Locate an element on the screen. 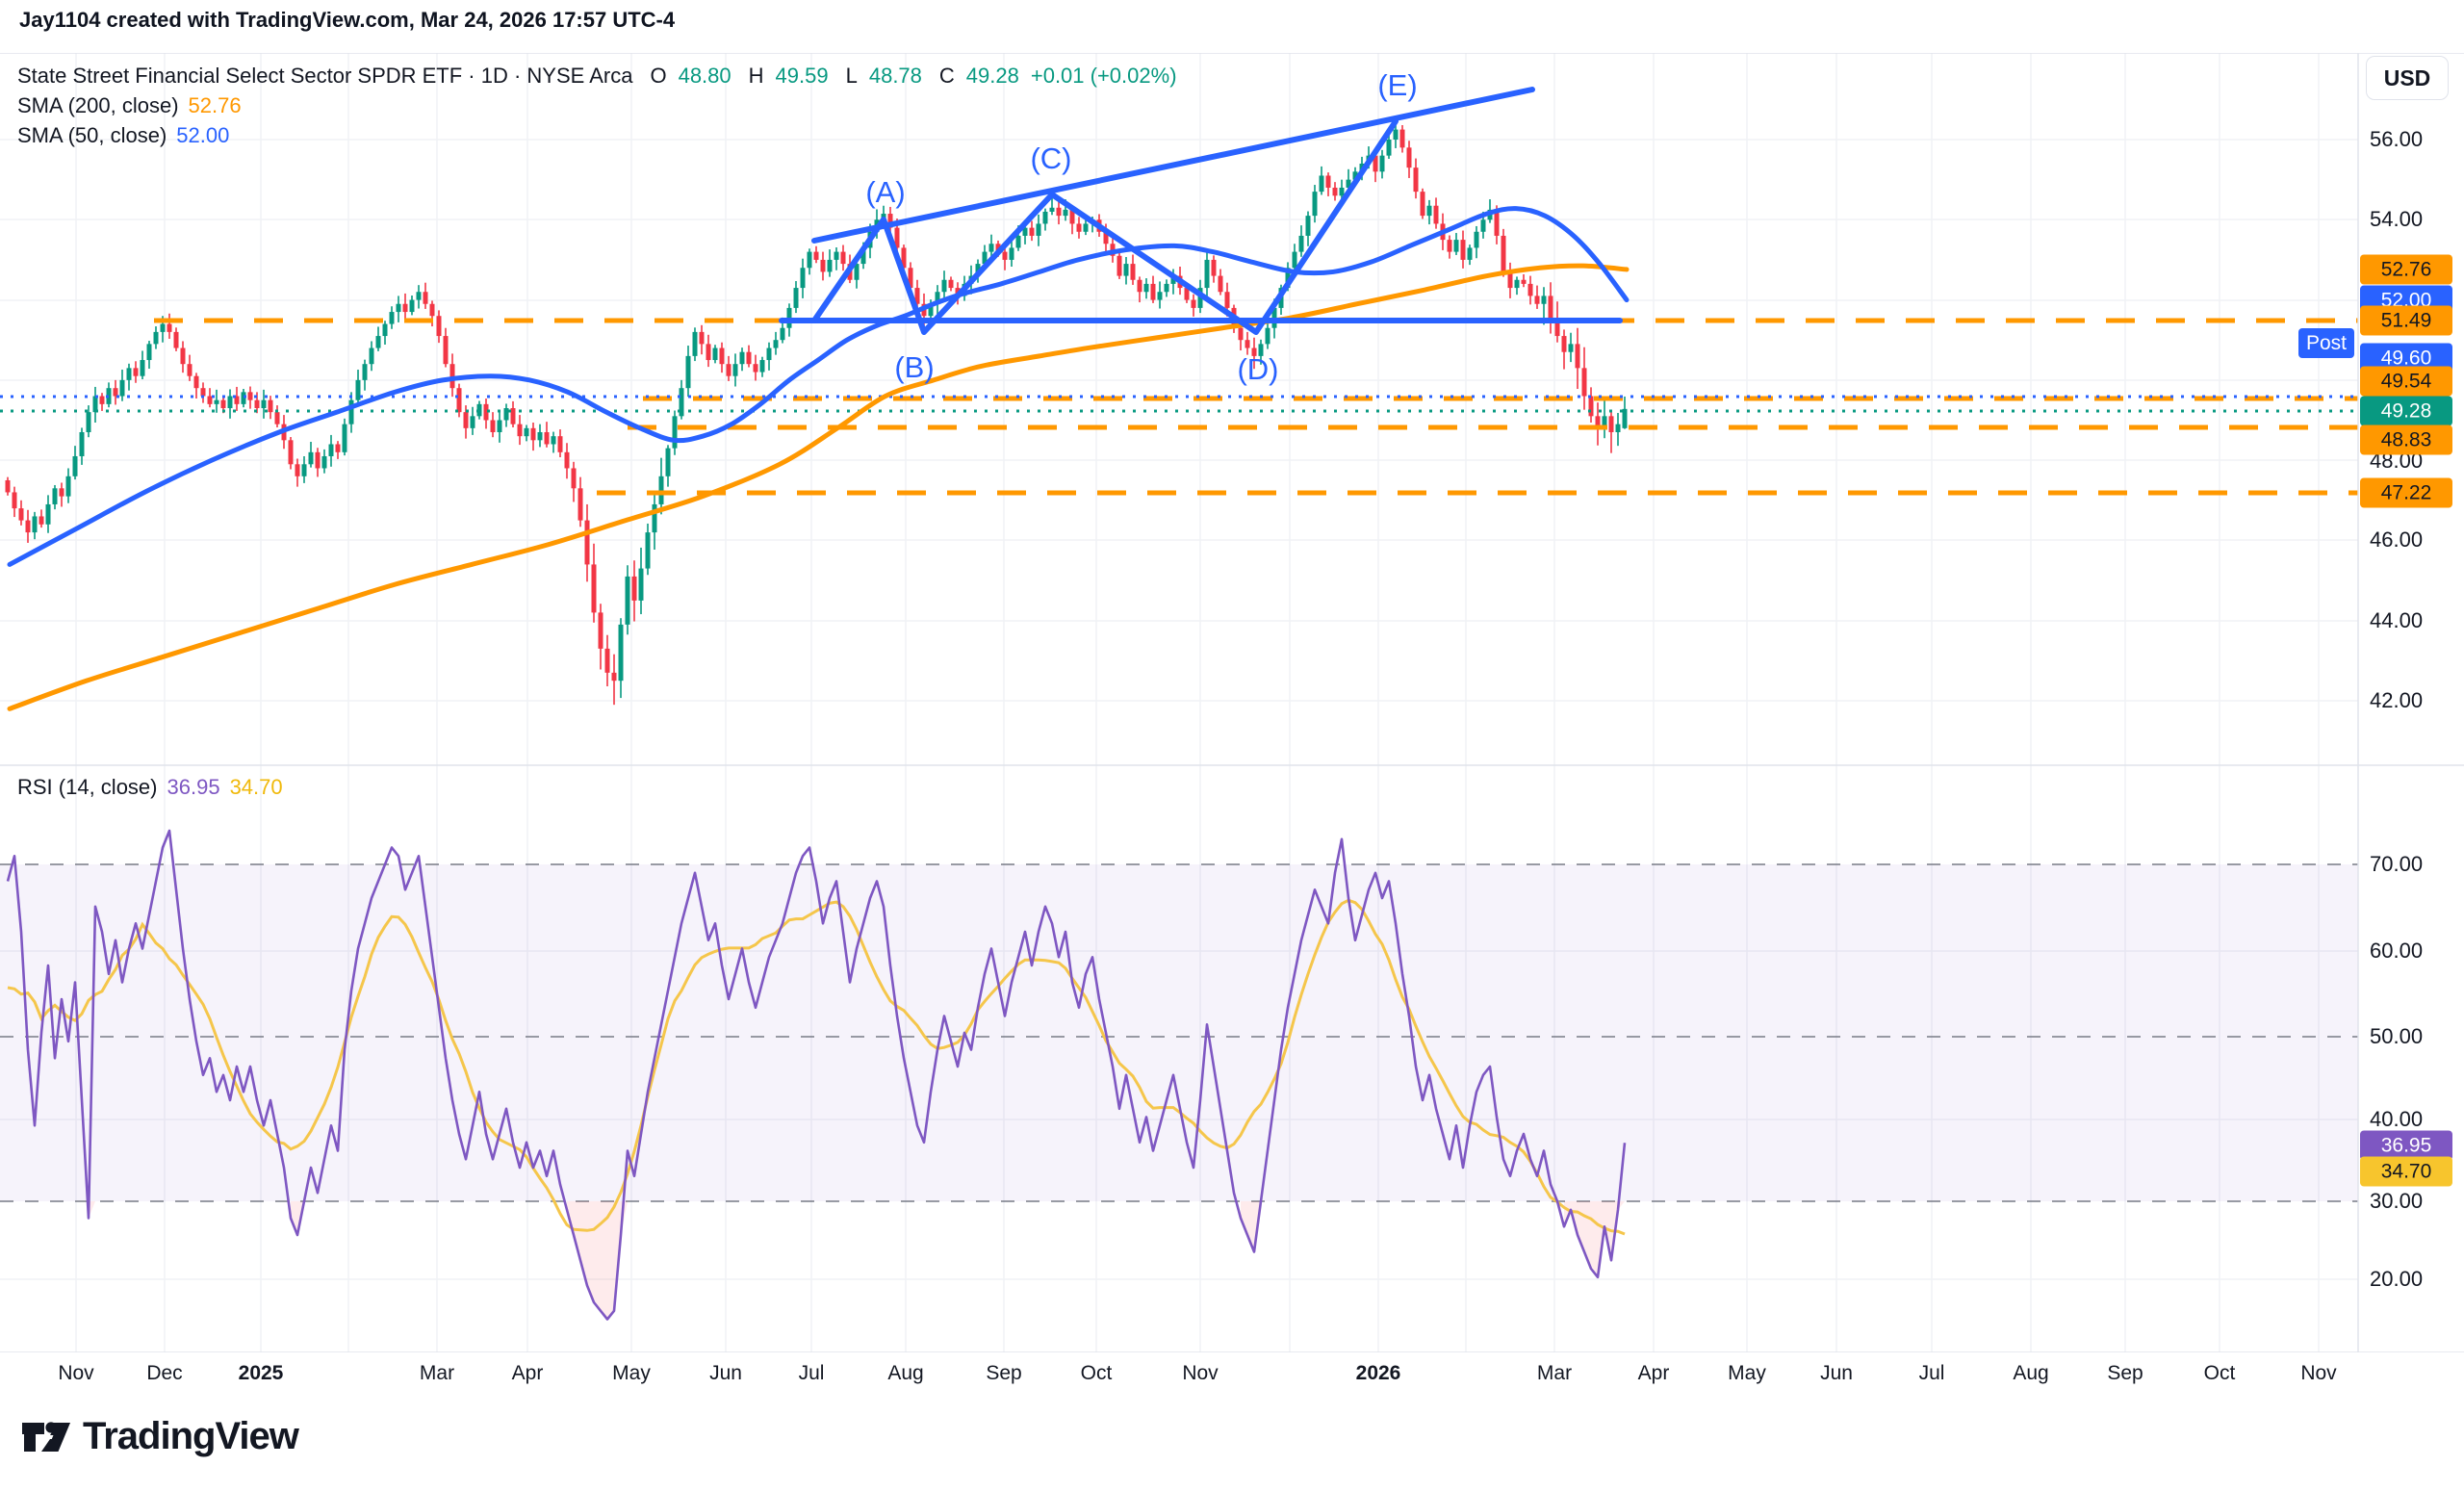  high-value: 49.59 is located at coordinates (802, 75).